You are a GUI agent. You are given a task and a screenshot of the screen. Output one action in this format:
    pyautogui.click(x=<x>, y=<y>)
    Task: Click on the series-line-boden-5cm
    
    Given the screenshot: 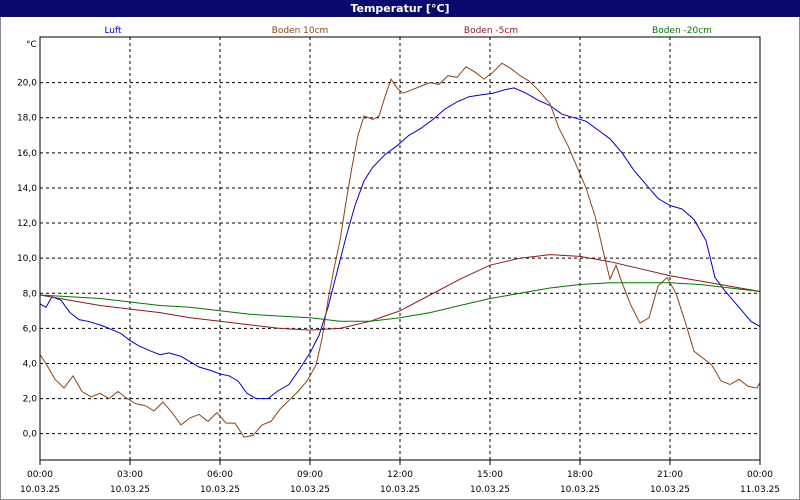 What is the action you would take?
    pyautogui.click(x=400, y=292)
    